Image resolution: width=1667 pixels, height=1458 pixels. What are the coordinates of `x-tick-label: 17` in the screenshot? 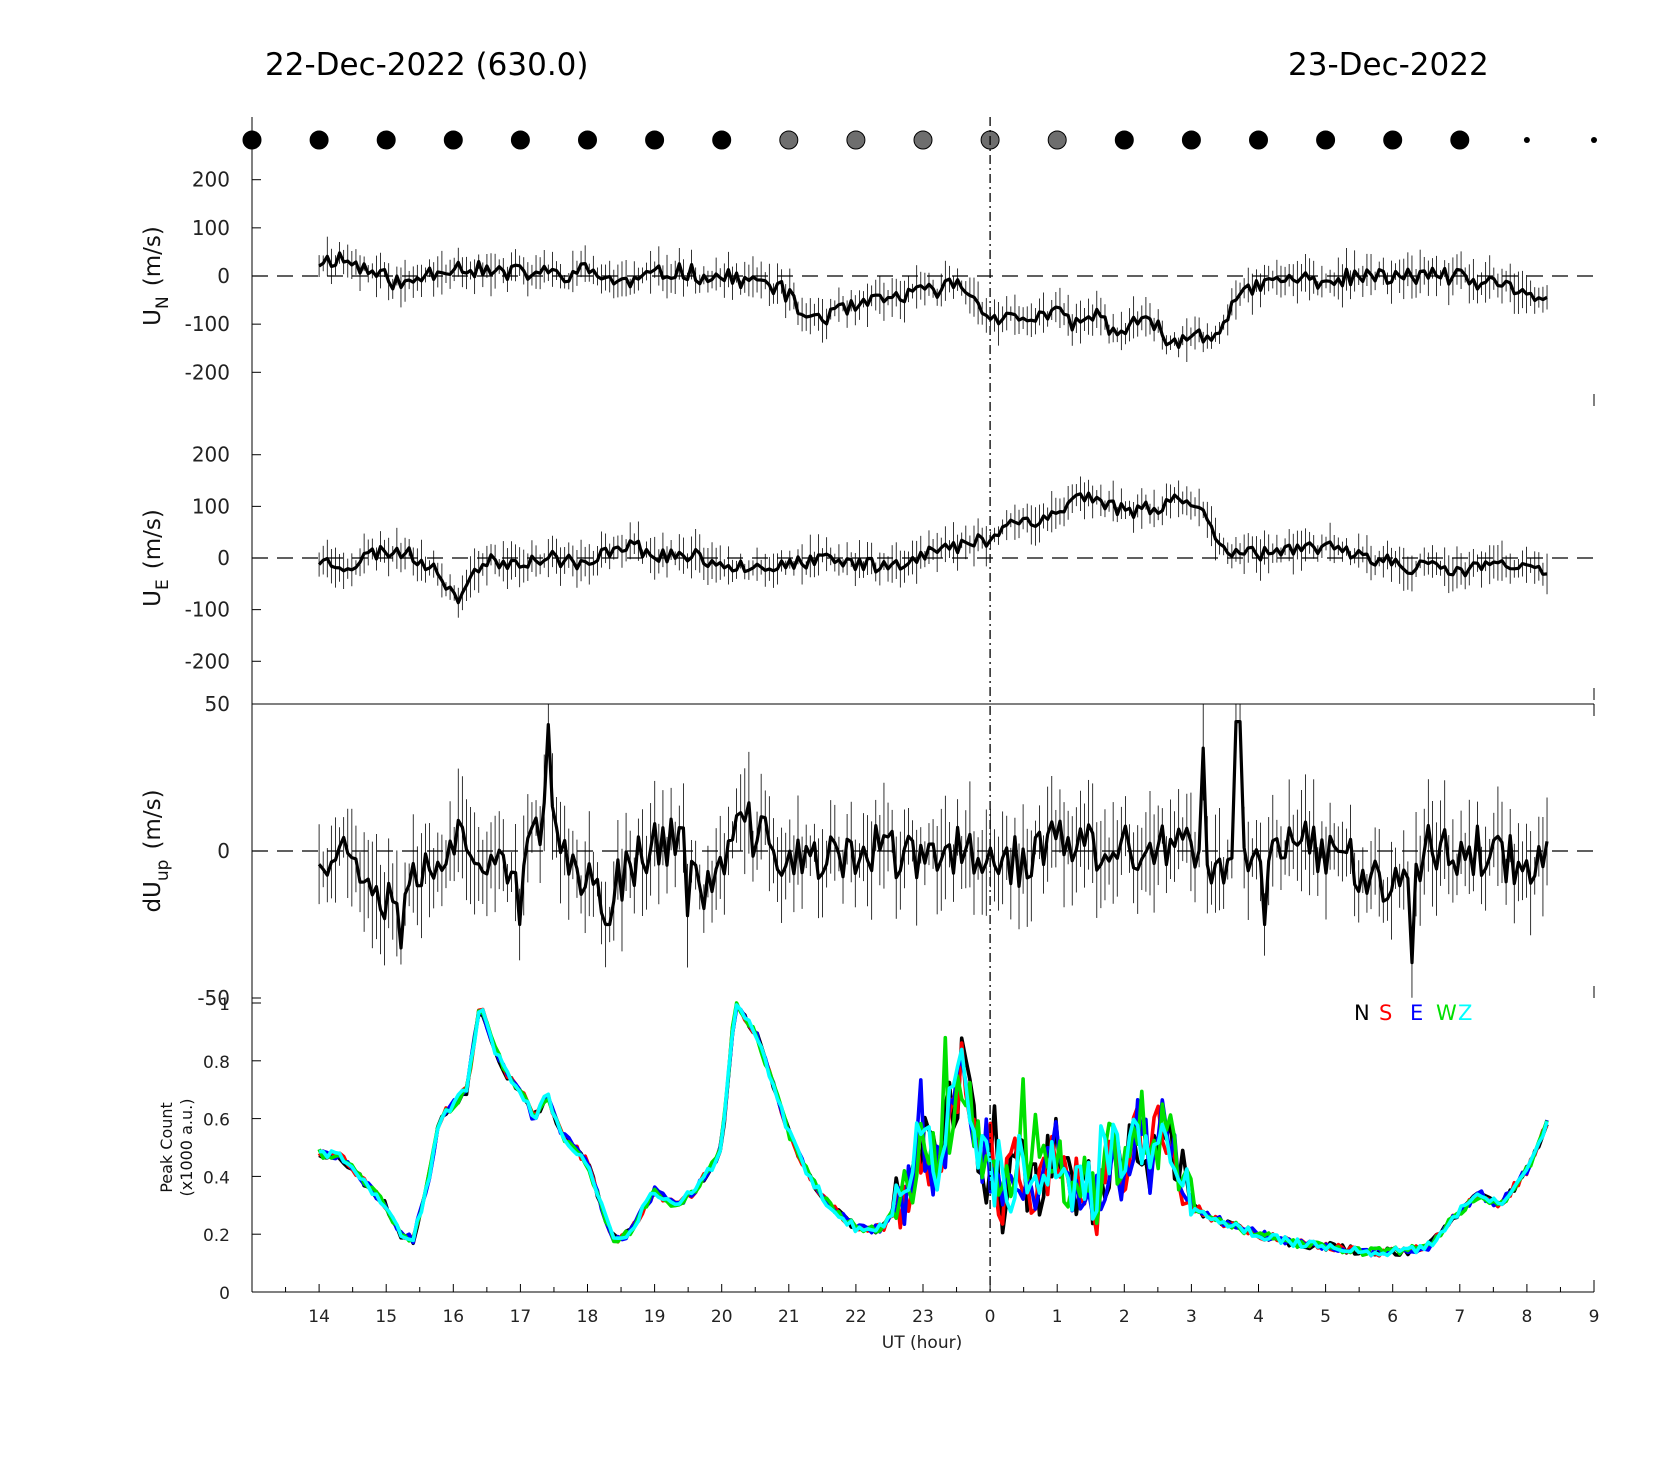 It's located at (521, 1317).